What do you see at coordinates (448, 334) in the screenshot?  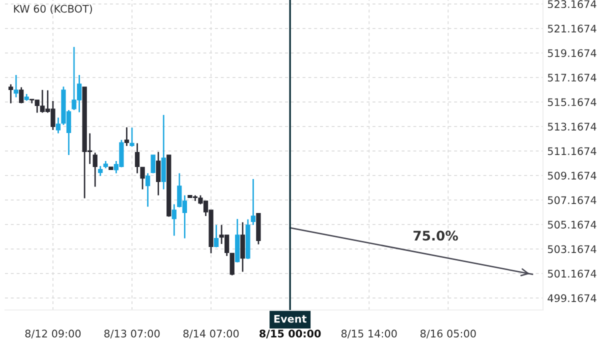 I see `x-tick-label: 8/16 05:00` at bounding box center [448, 334].